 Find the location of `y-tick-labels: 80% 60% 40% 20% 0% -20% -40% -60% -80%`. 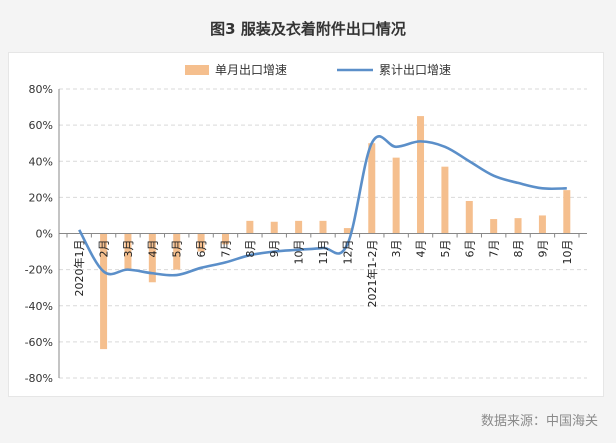

y-tick-labels: 80% 60% 40% 20% 0% -20% -40% -60% -80% is located at coordinates (39, 234).